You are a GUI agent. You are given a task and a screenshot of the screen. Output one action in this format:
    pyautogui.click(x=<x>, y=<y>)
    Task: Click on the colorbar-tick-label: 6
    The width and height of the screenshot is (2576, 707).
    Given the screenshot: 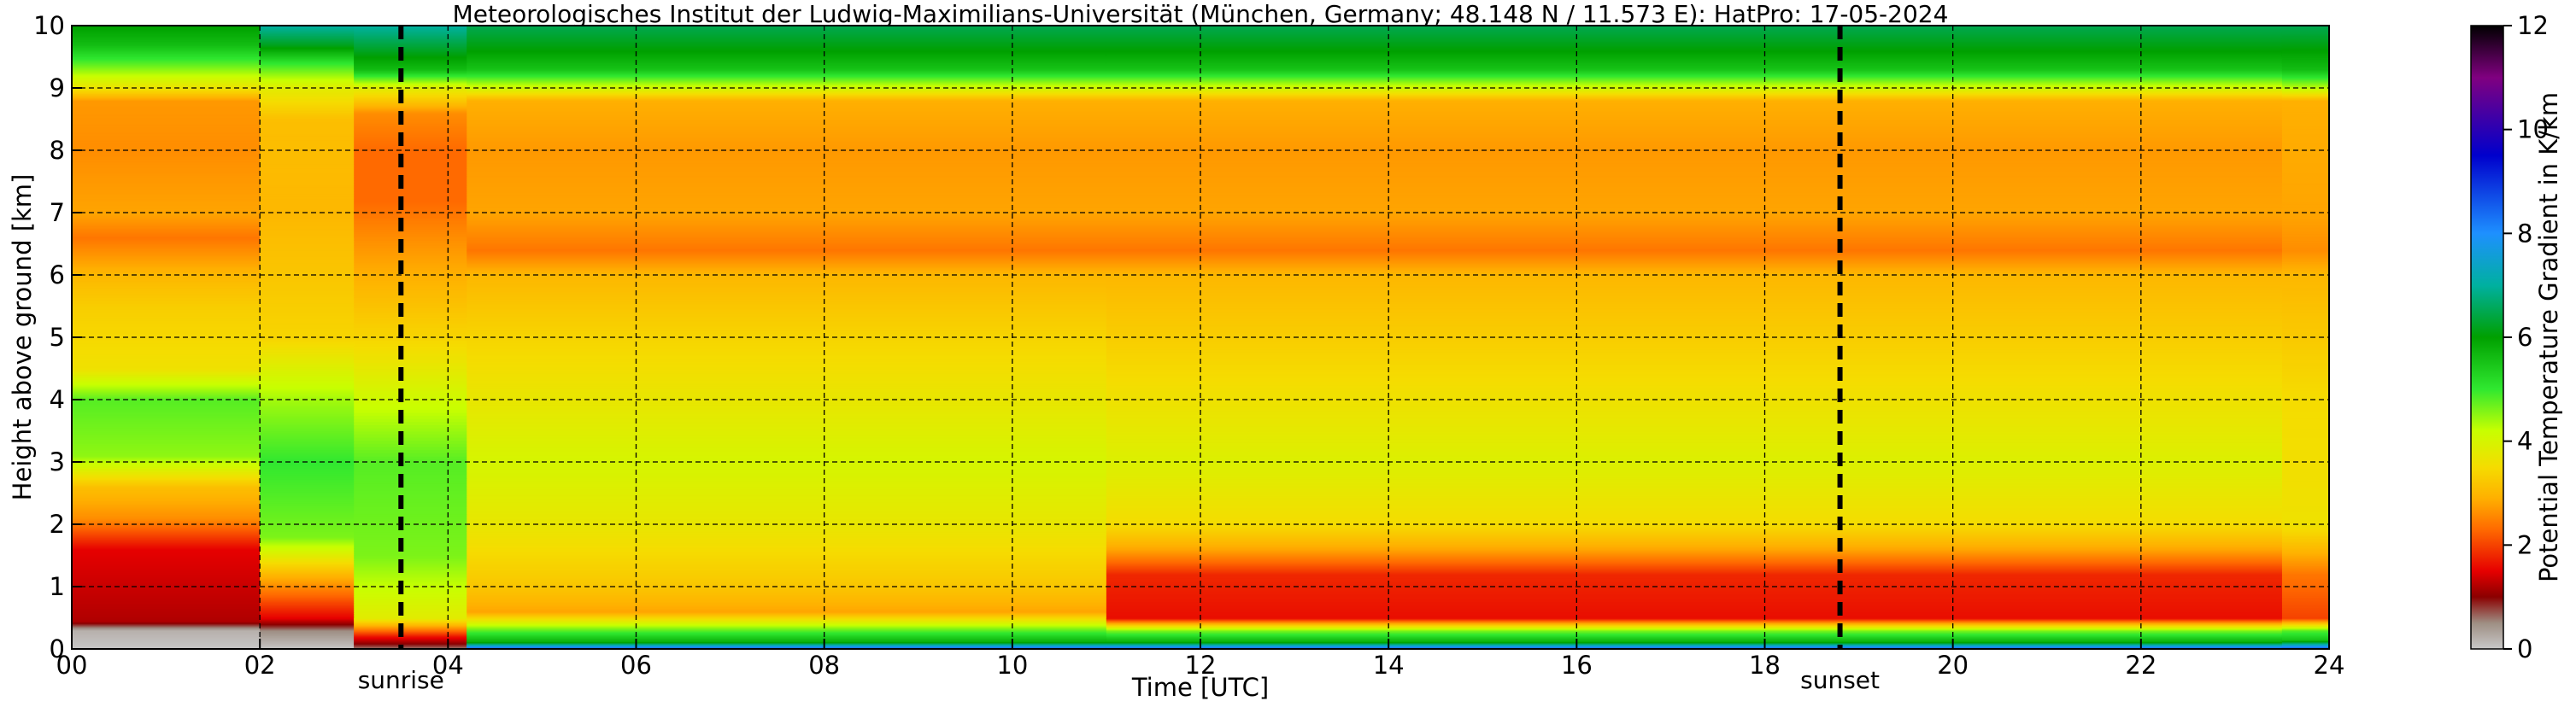 What is the action you would take?
    pyautogui.click(x=2524, y=337)
    